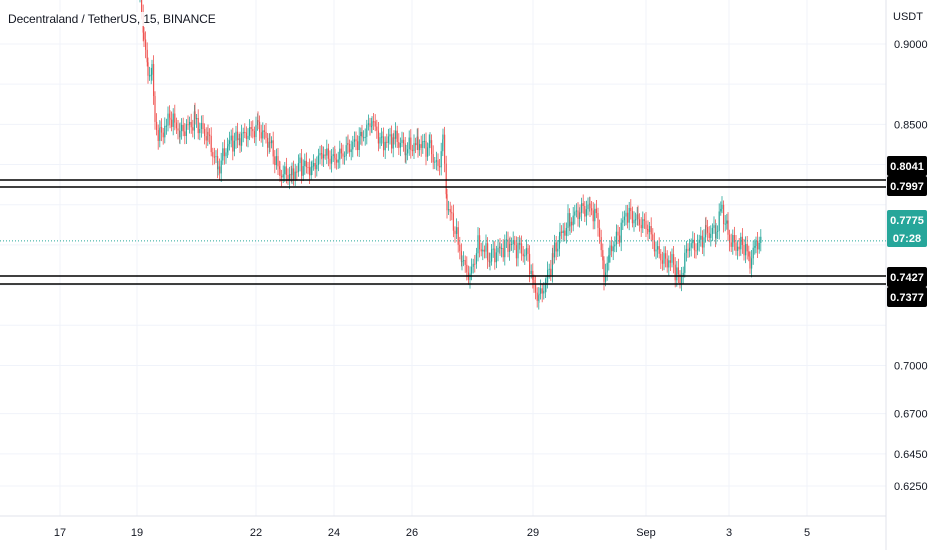 This screenshot has height=555, width=932. I want to click on price-axis-tick: 0.8500, so click(911, 125).